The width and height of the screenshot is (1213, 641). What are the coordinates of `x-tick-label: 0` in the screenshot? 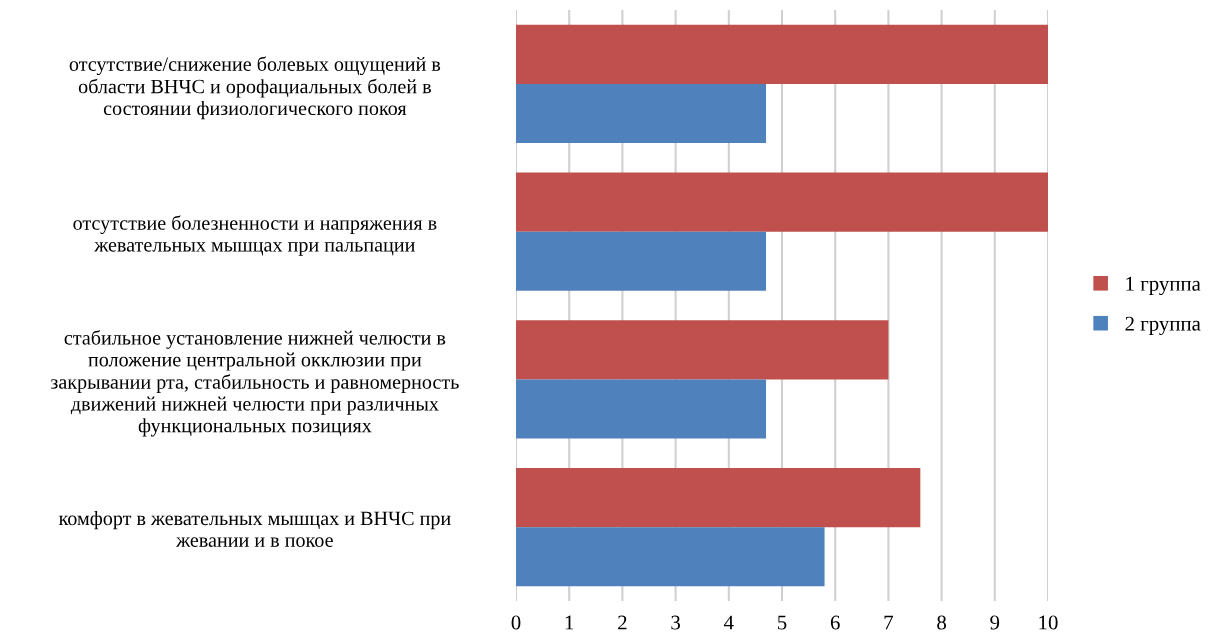 It's located at (516, 622).